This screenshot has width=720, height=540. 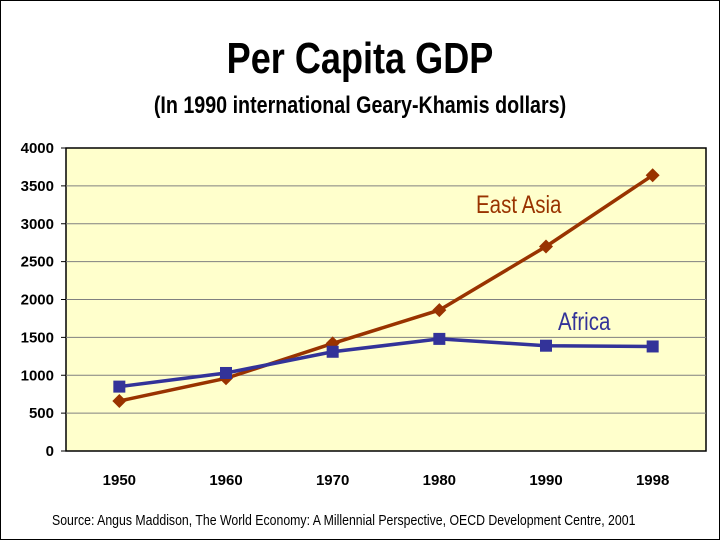 I want to click on legend-label: East Asia, so click(x=519, y=204).